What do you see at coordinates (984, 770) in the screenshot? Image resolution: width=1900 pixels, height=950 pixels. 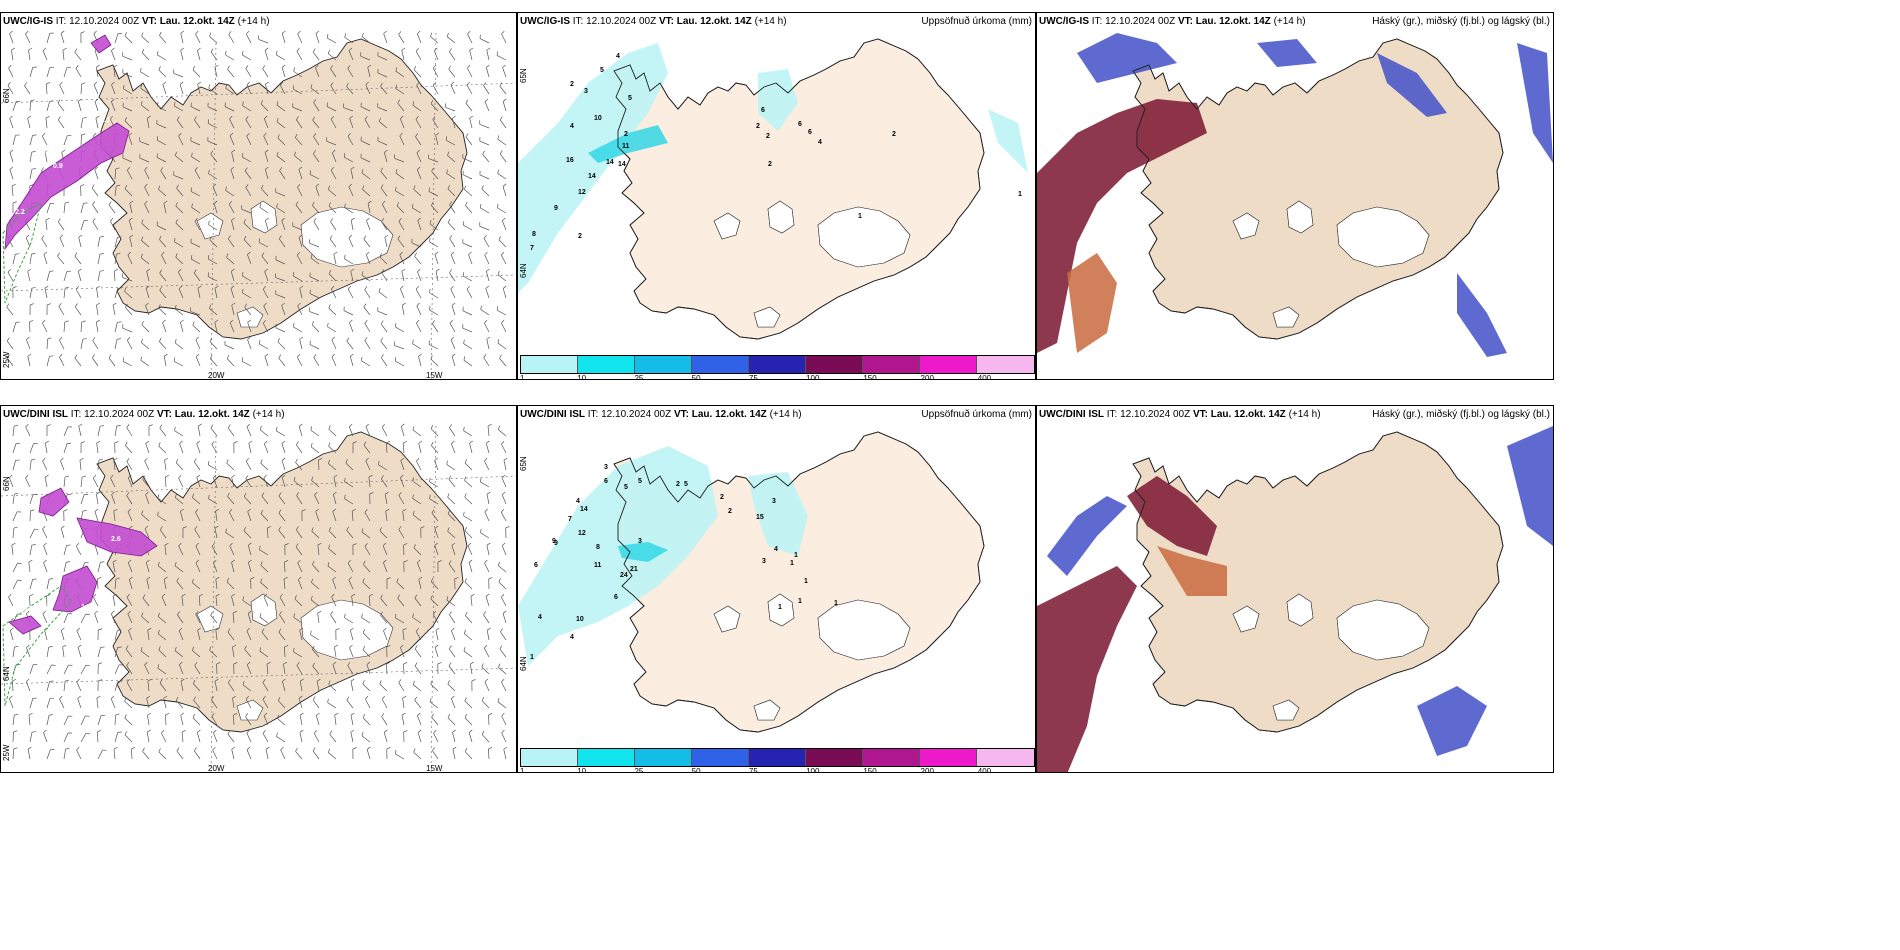 I see `colorbar-tick-label: 400` at bounding box center [984, 770].